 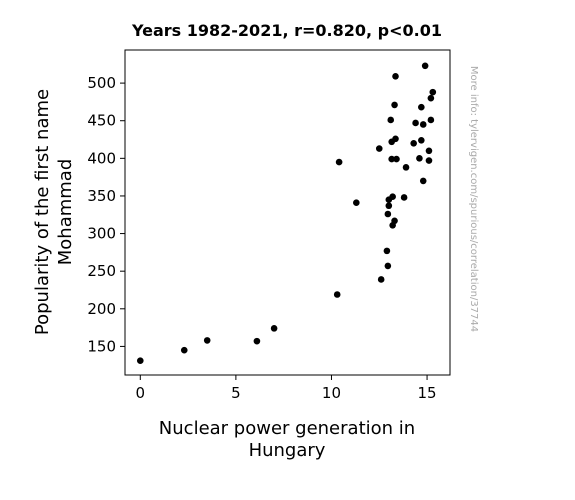 What do you see at coordinates (286, 30) in the screenshot?
I see `chart-title: Years 1982-2021, r=0.820, p<0.01` at bounding box center [286, 30].